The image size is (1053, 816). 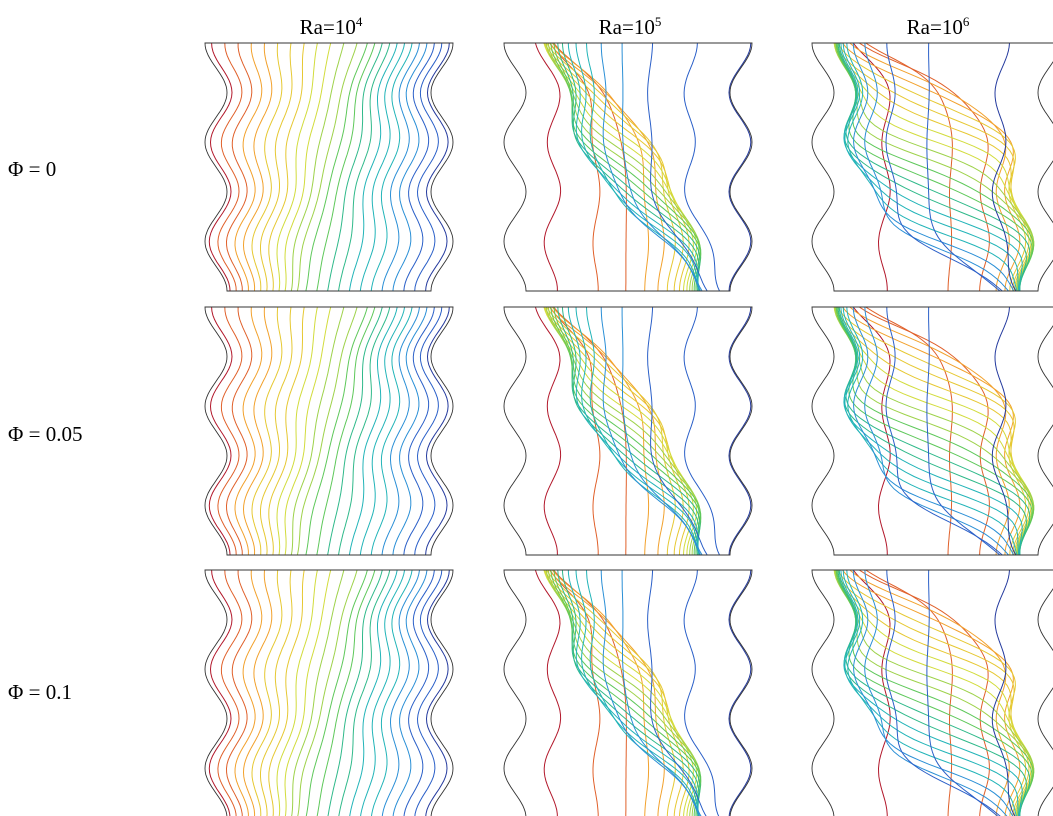 What do you see at coordinates (658, 21) in the screenshot?
I see `column-header-exponent: 5` at bounding box center [658, 21].